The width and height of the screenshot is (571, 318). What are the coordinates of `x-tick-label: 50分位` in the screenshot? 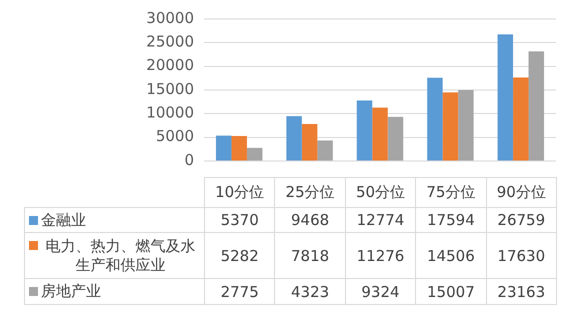 It's located at (380, 192).